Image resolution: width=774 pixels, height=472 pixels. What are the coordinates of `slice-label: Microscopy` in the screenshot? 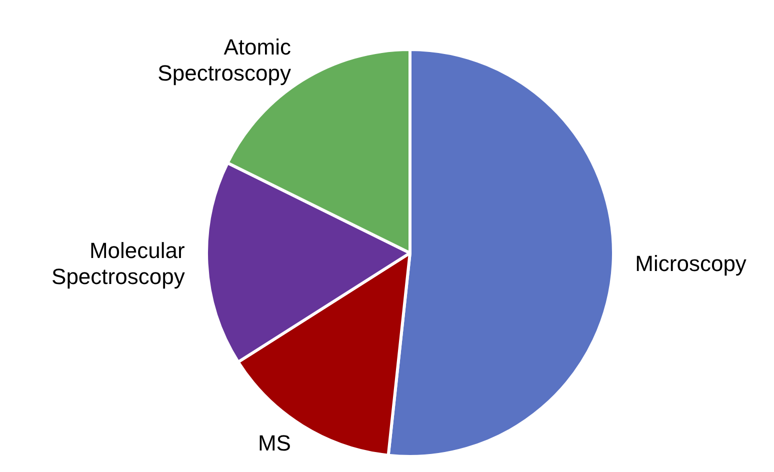 It's located at (690, 263).